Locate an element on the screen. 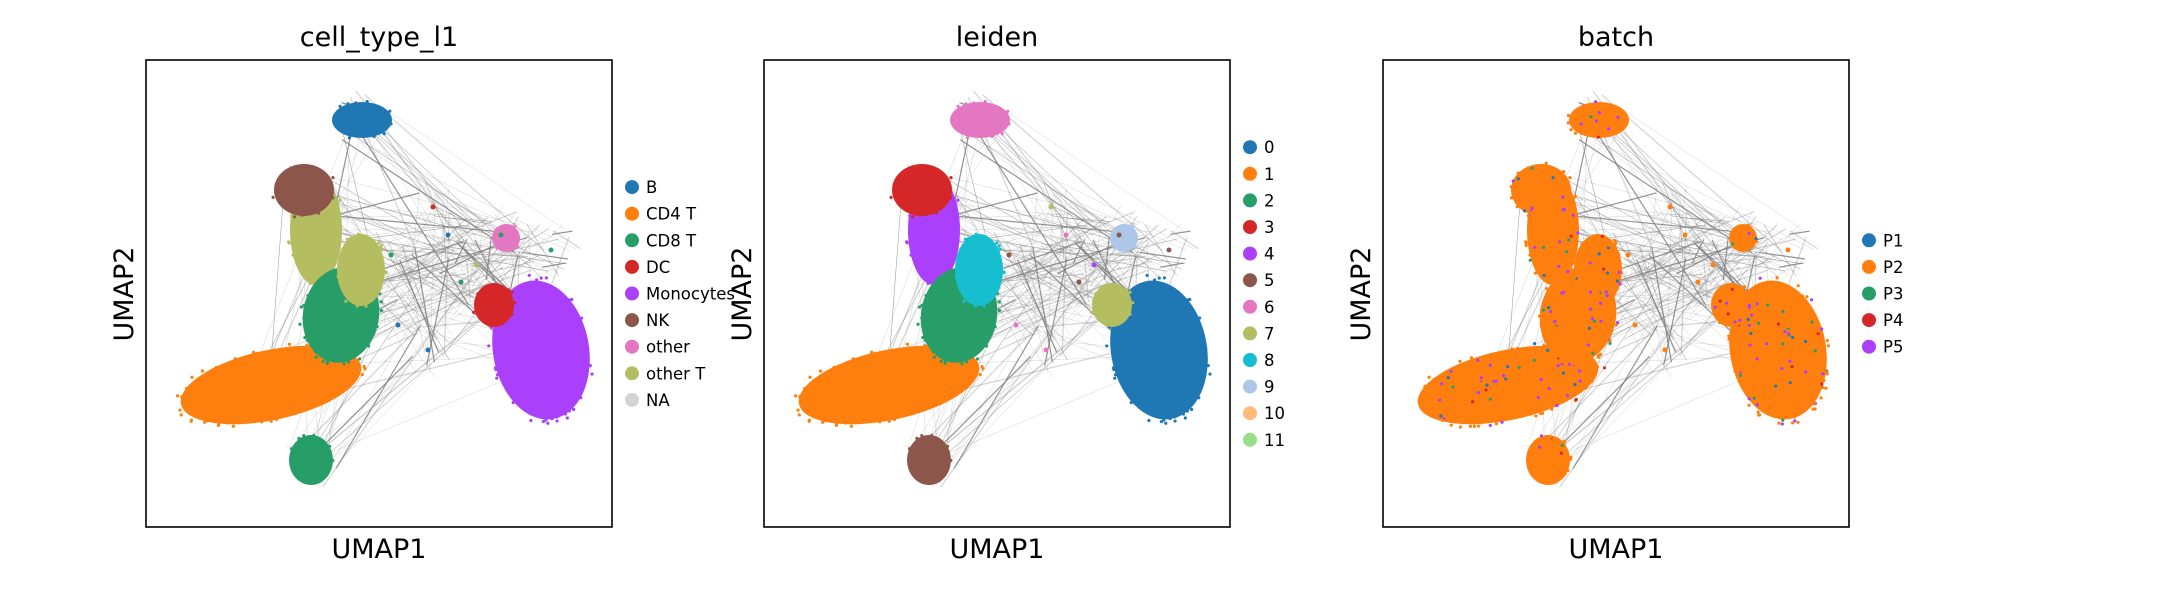 The width and height of the screenshot is (2173, 600). legend-marker is located at coordinates (1250, 360).